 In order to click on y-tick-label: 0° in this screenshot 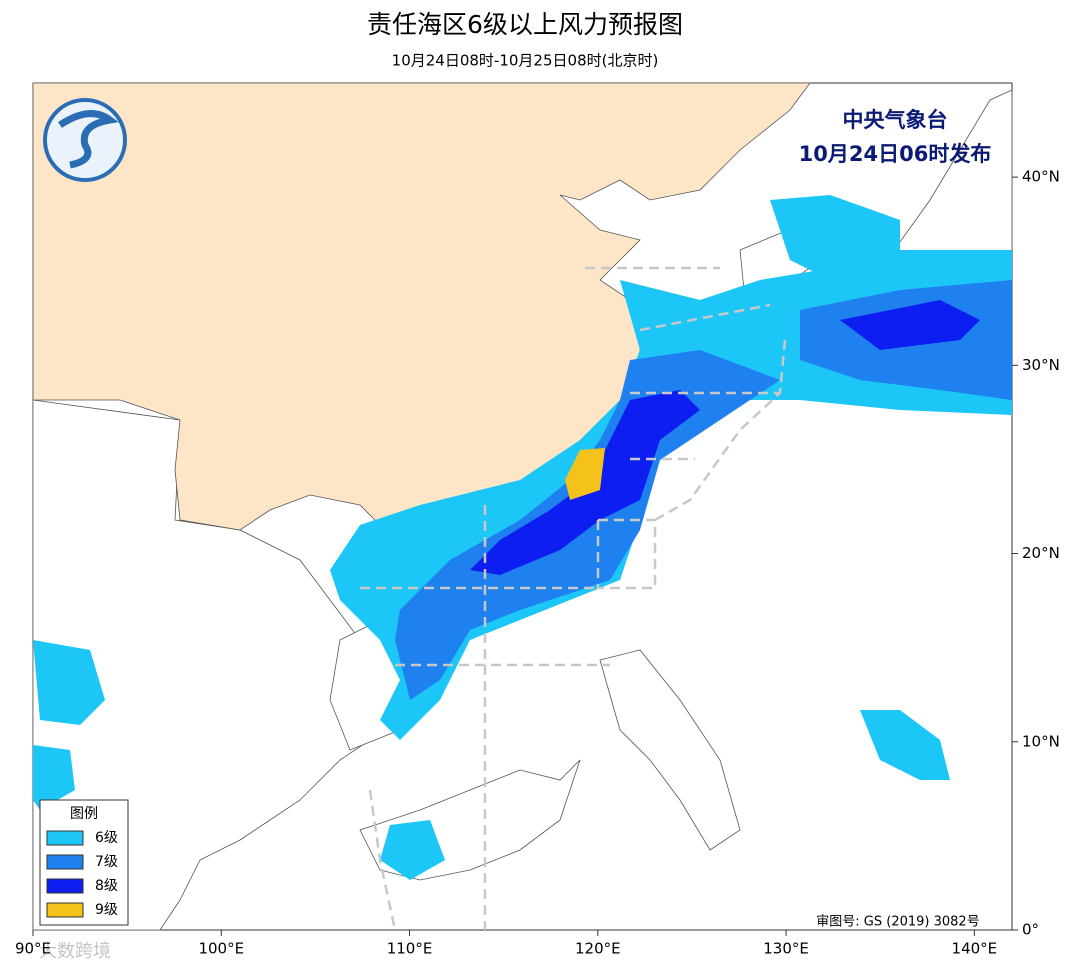, I will do `click(1030, 930)`.